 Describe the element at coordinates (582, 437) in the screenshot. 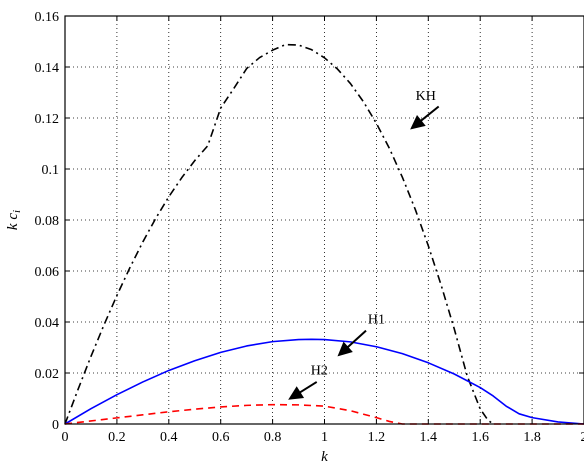

I see `x-tick-label: 2` at that location.